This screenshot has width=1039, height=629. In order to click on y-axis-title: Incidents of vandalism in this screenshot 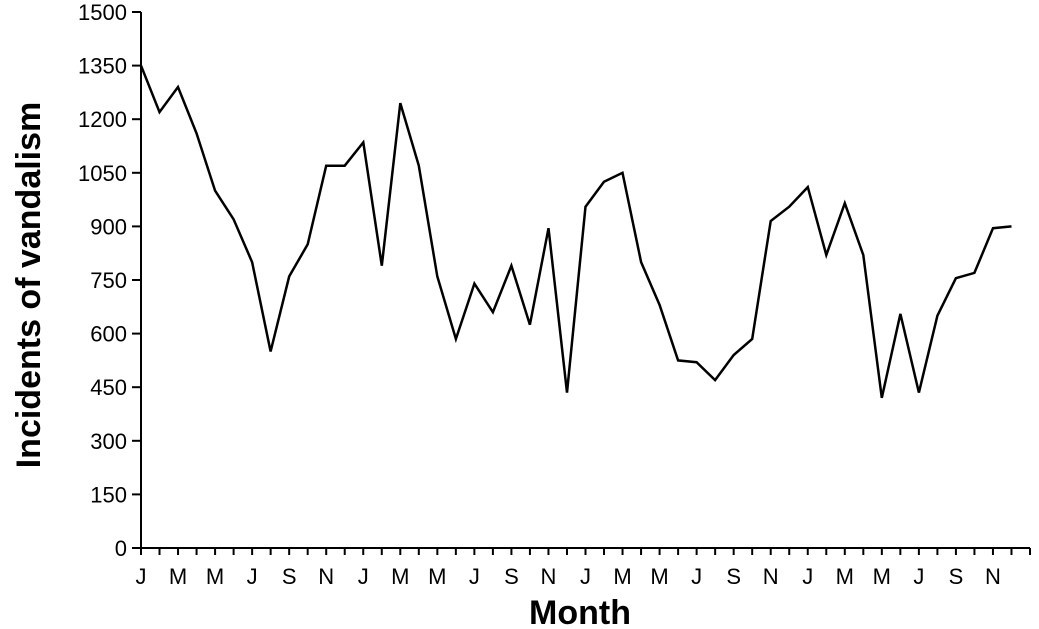, I will do `click(29, 285)`.